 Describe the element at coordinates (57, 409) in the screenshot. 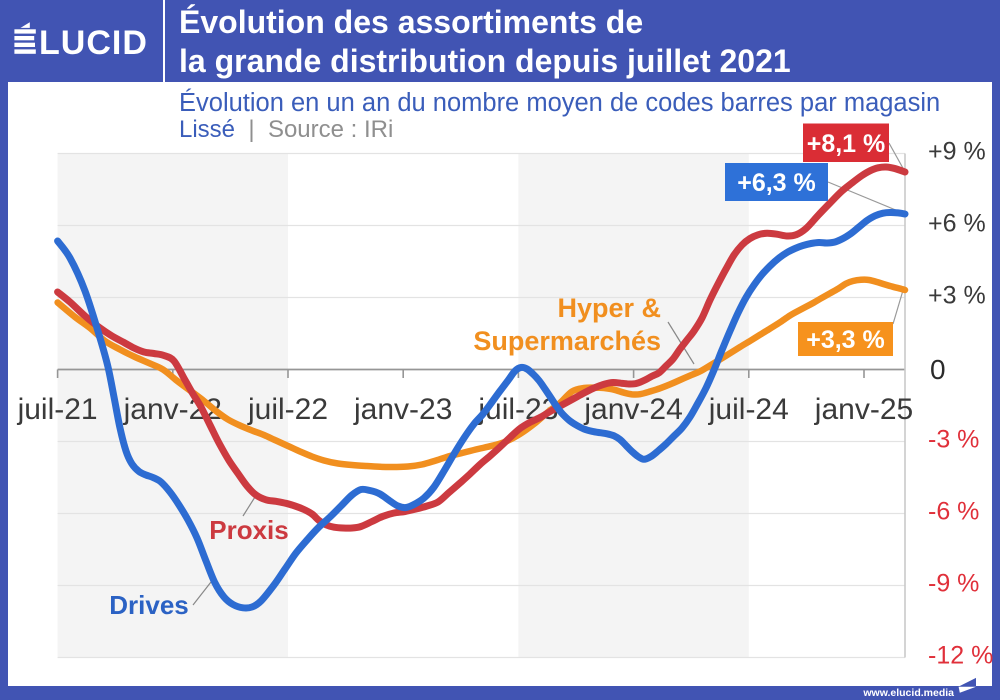

I see `svg-text: juil-21` at that location.